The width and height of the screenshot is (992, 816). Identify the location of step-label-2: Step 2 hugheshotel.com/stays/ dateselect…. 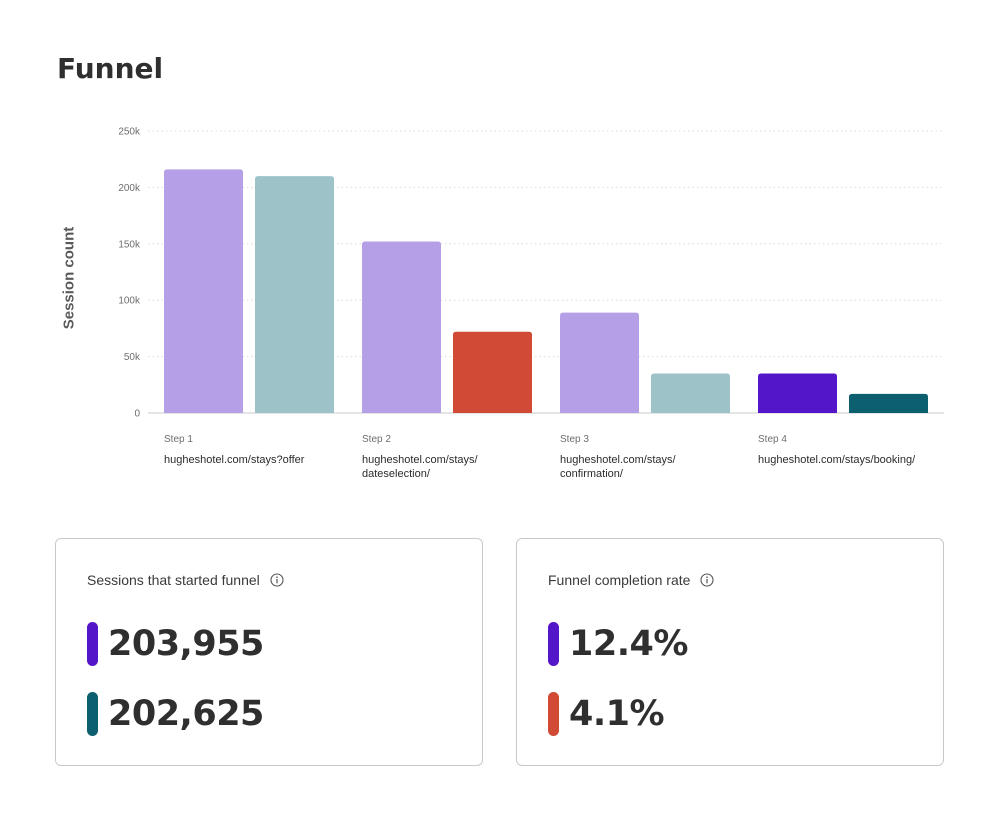
(437, 457).